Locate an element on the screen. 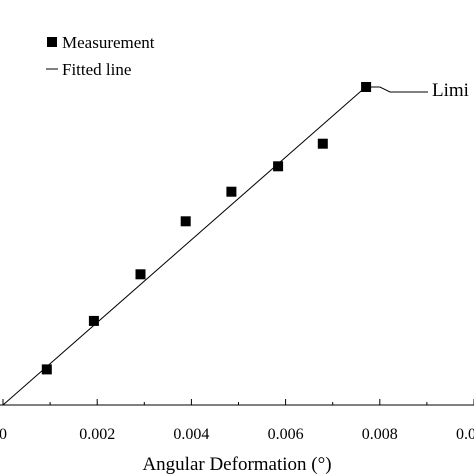 This screenshot has width=474, height=474. x-tick-label-2: 0.004 is located at coordinates (191, 434).